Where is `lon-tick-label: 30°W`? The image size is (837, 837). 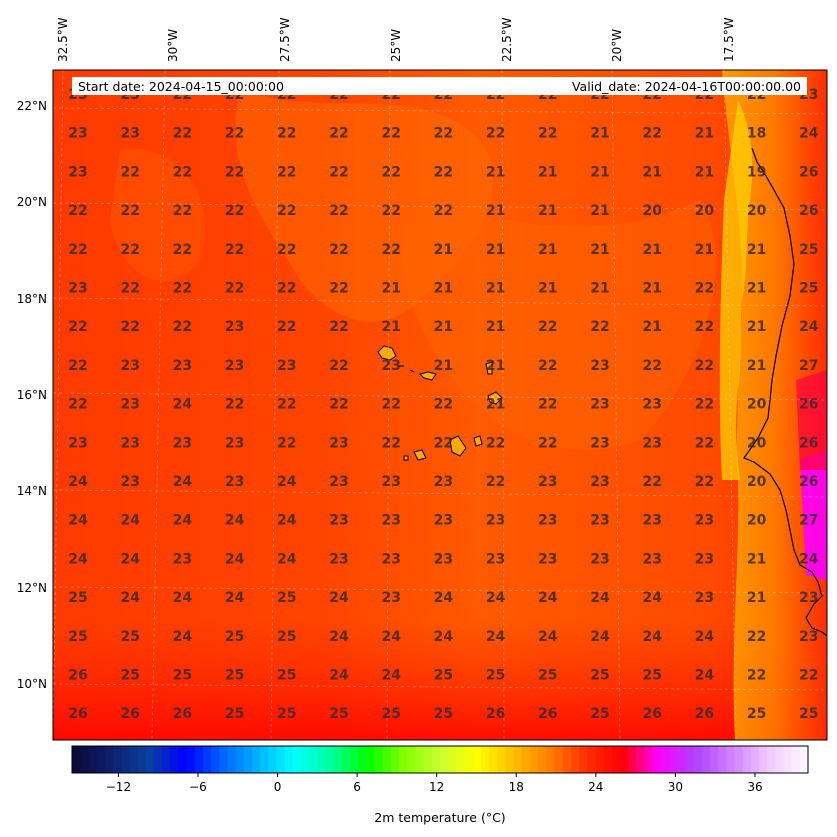
lon-tick-label: 30°W is located at coordinates (173, 45).